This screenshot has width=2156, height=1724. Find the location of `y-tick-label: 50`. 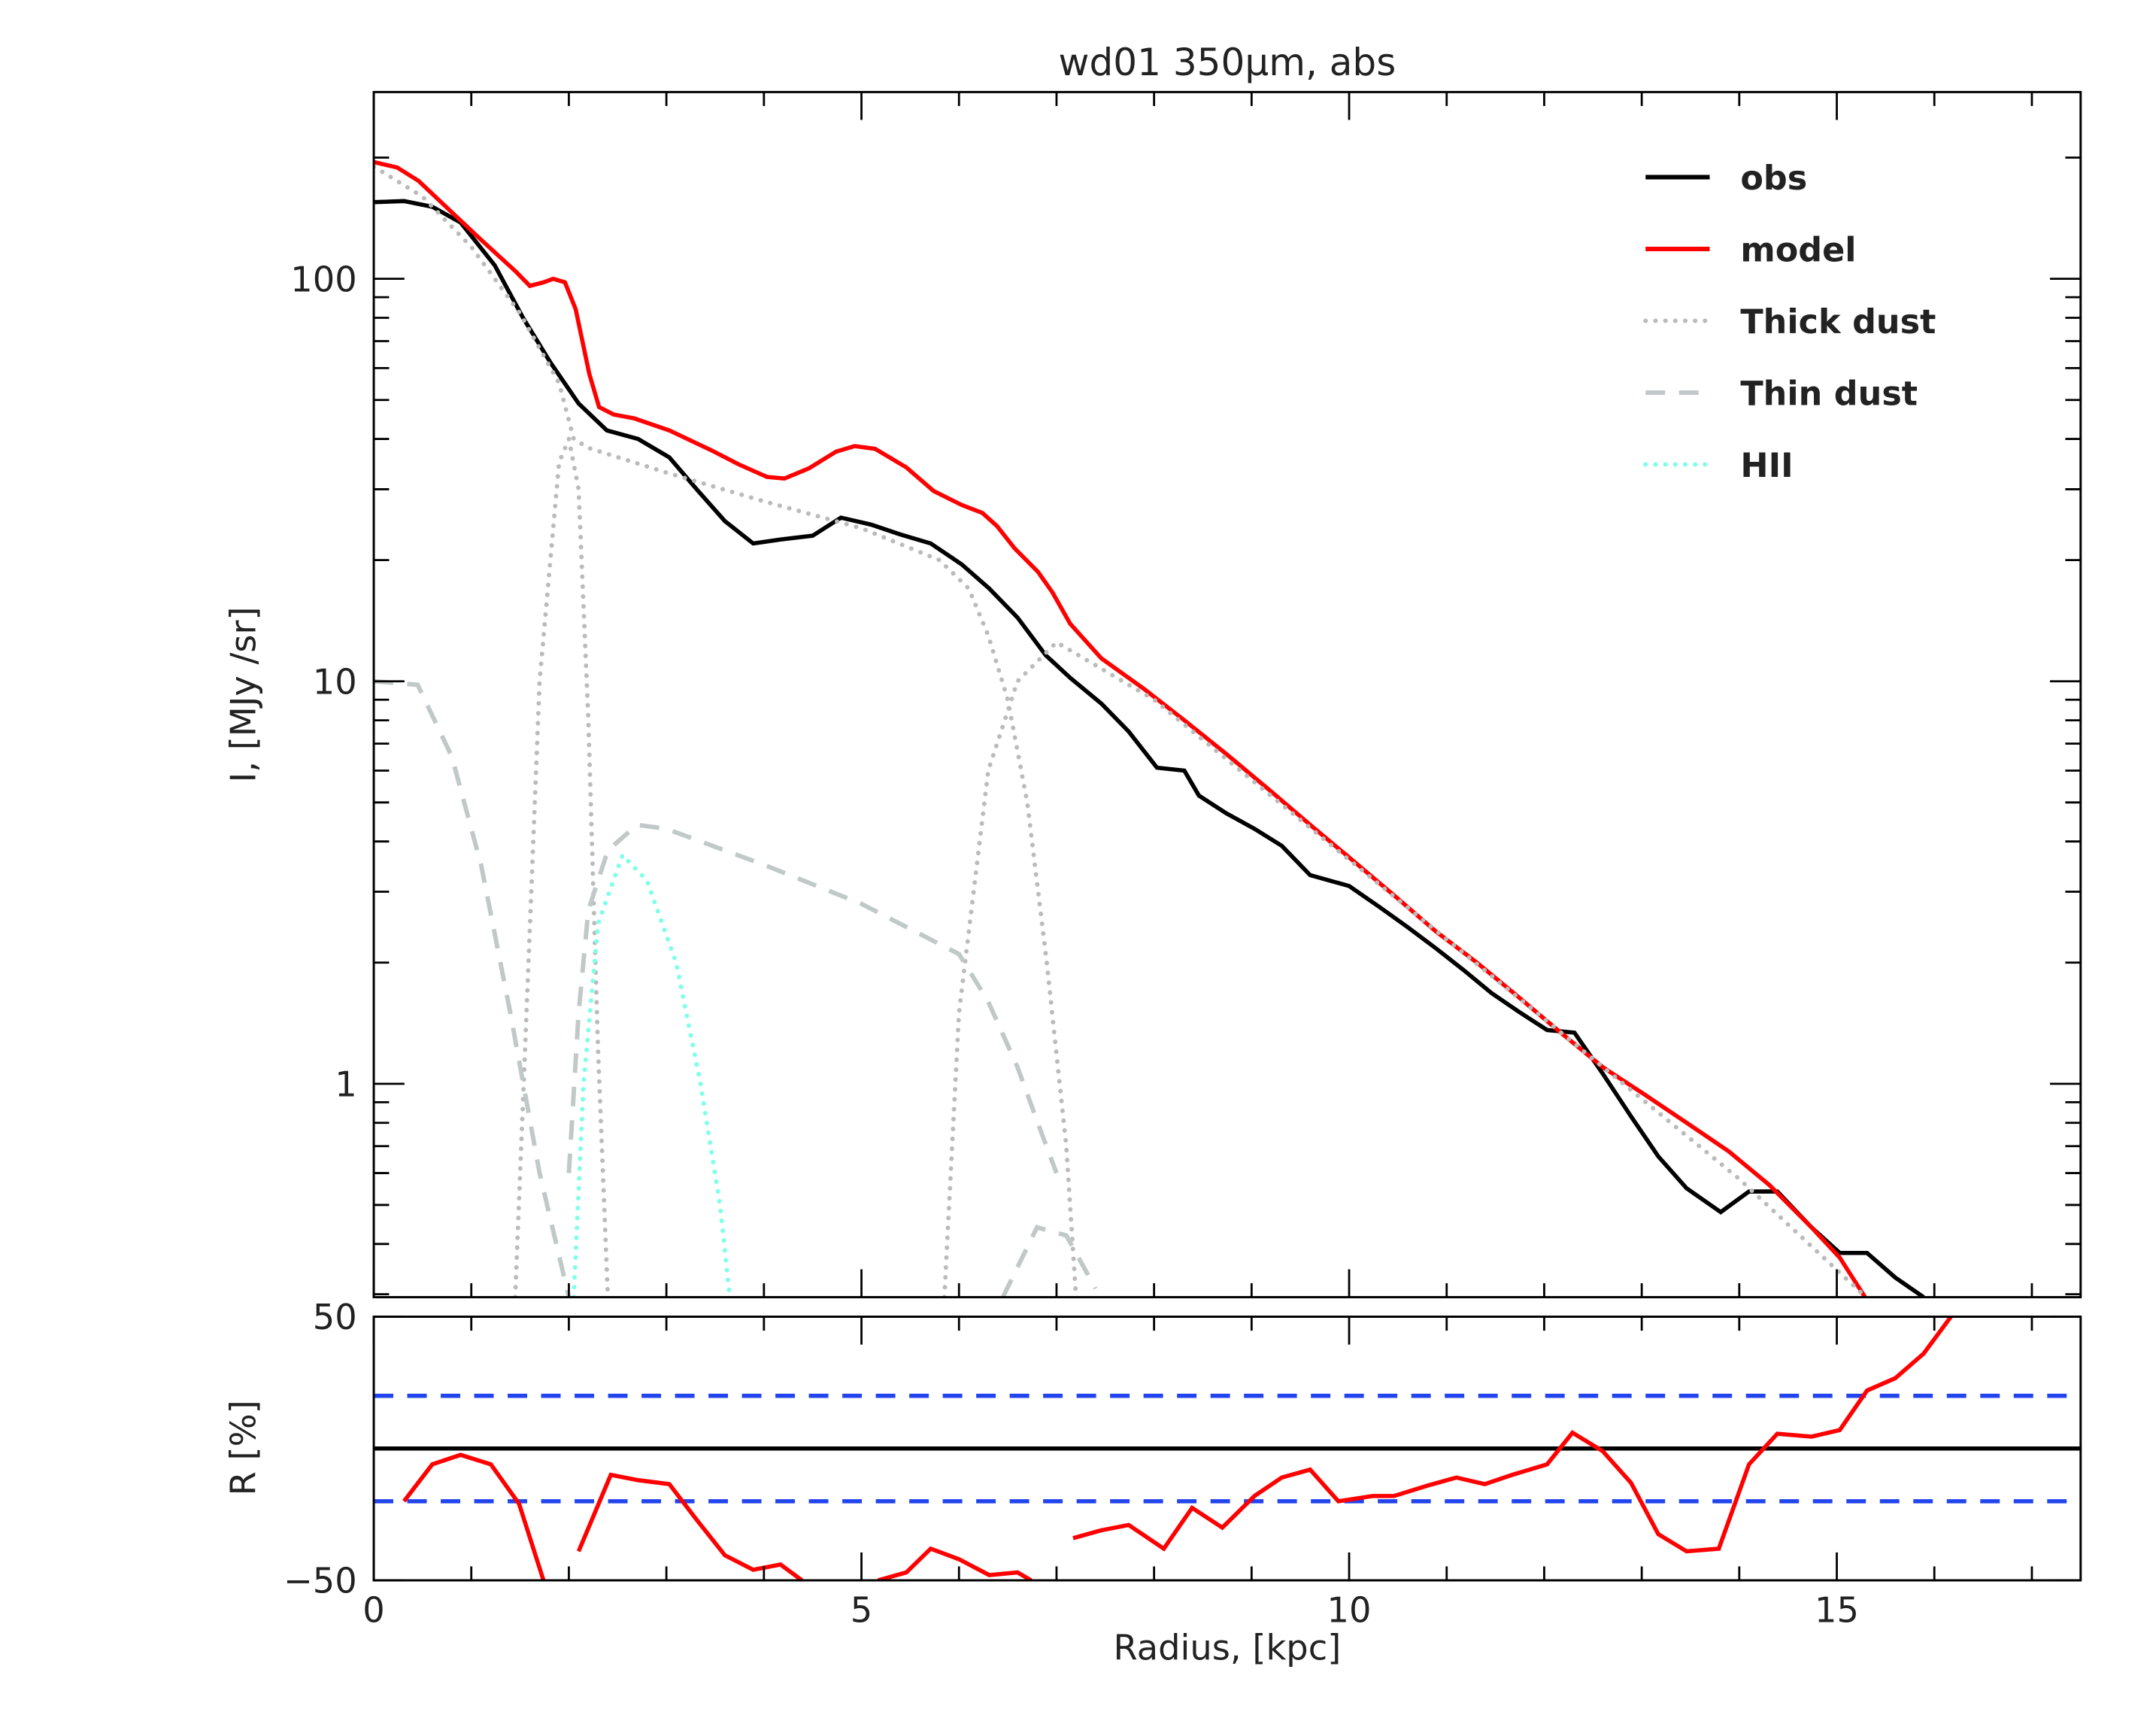

y-tick-label: 50 is located at coordinates (335, 1317).